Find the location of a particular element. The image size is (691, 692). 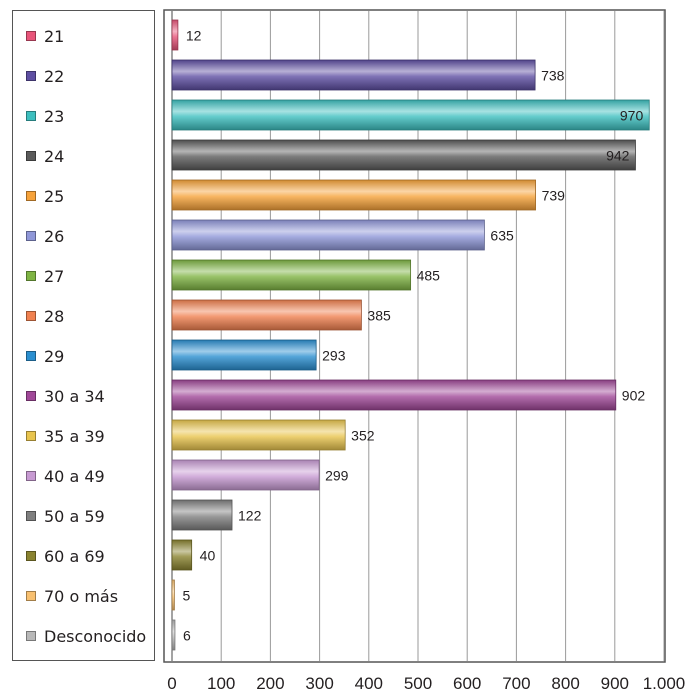

value-label: 739 is located at coordinates (554, 196).